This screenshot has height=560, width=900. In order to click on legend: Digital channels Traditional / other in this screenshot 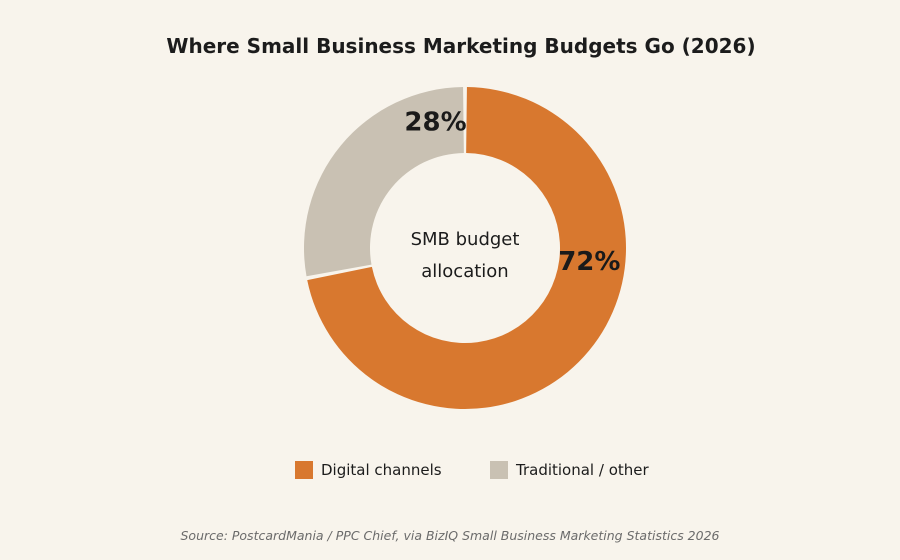, I will do `click(472, 470)`.